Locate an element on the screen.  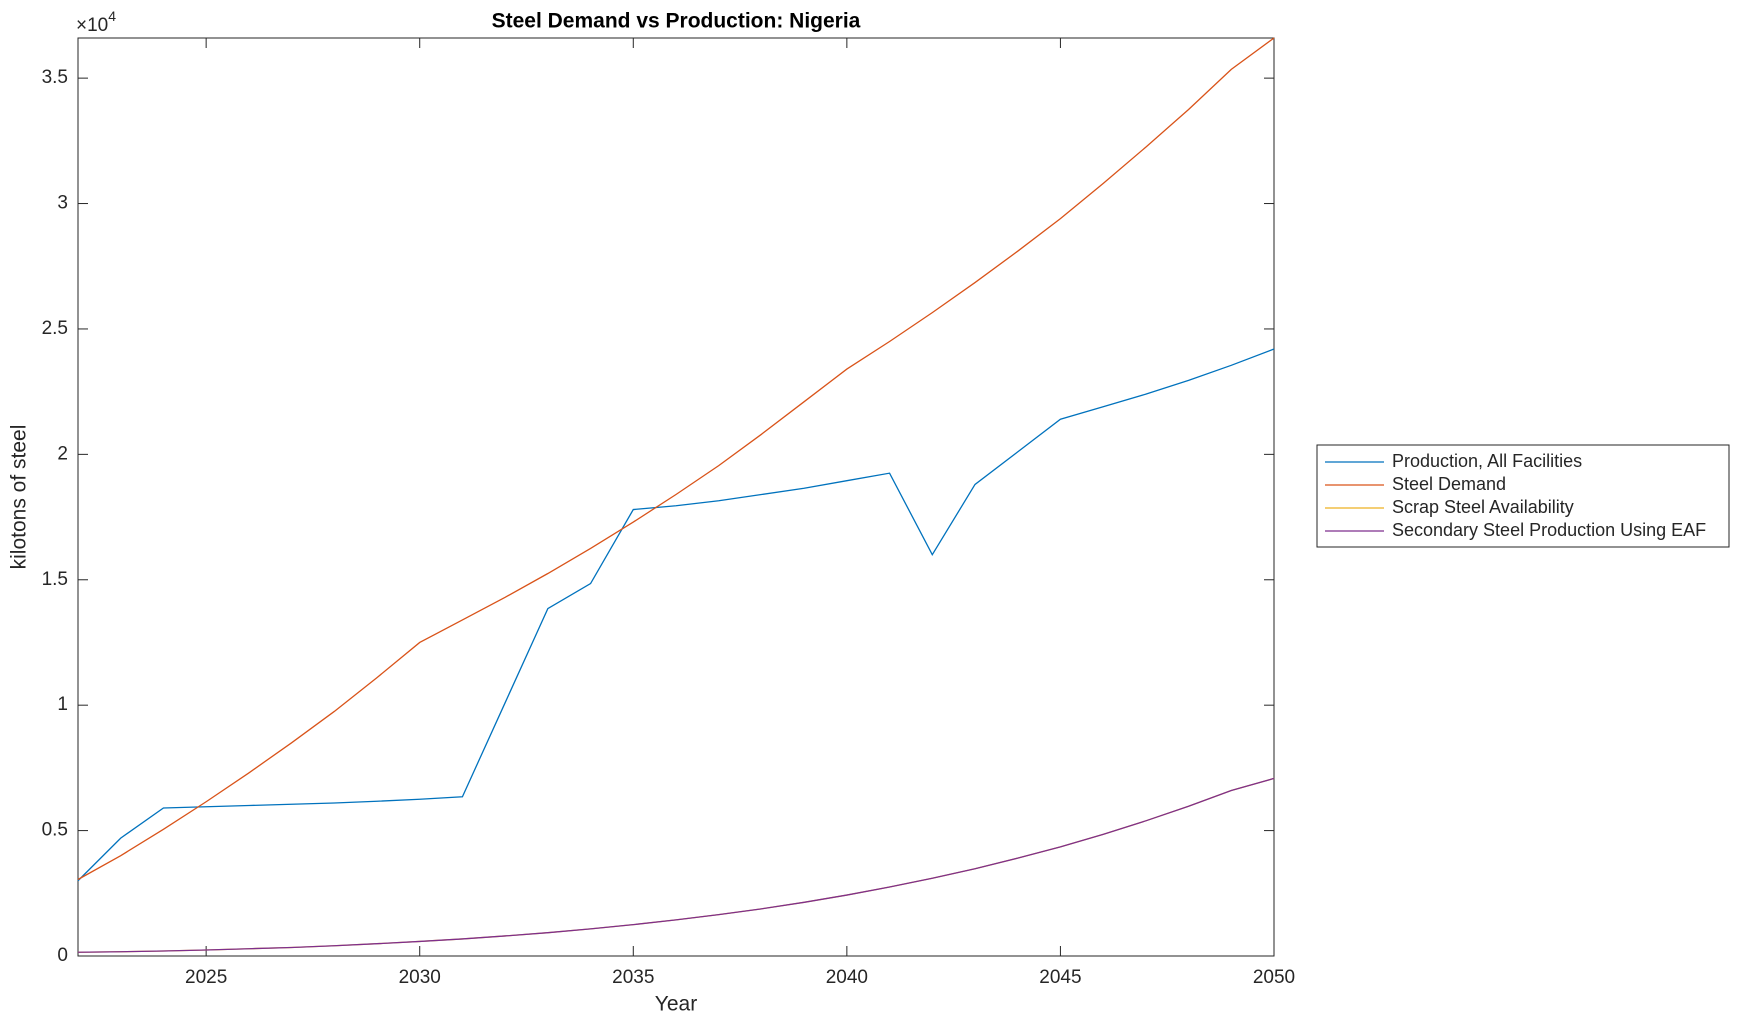
legend-label: Secondary Steel Production Using EAF is located at coordinates (1549, 530).